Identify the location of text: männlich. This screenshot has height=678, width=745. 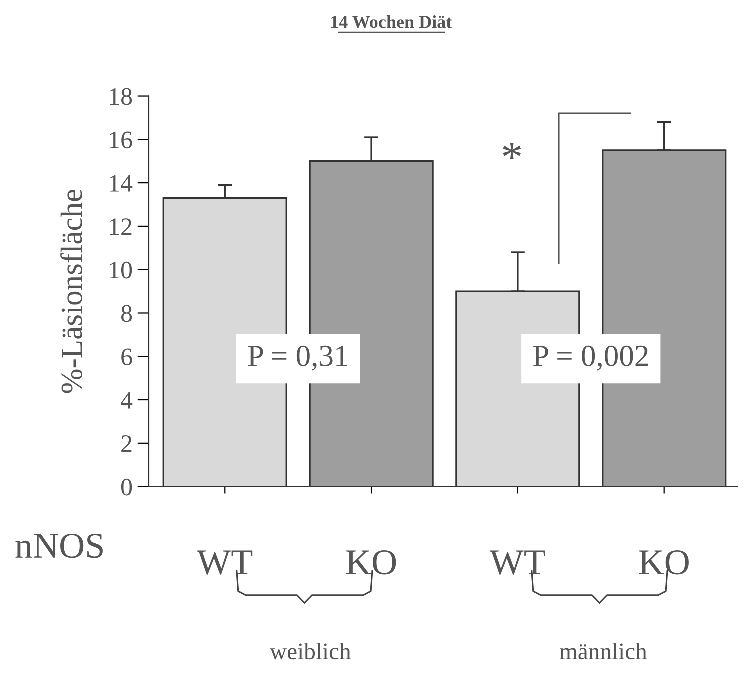
(604, 651).